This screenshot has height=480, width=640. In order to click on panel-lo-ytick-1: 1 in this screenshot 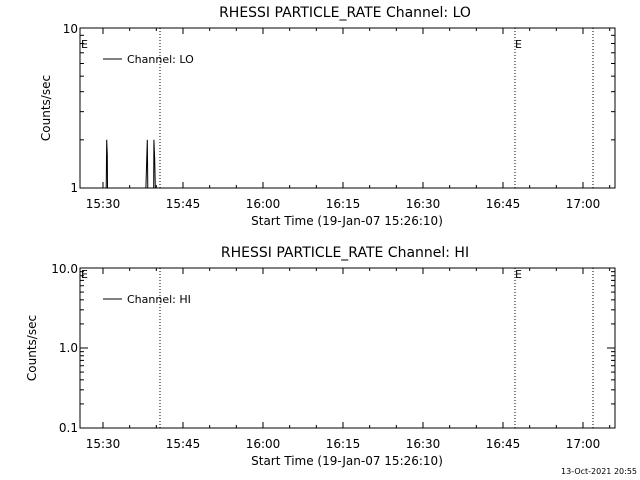, I will do `click(74, 188)`.